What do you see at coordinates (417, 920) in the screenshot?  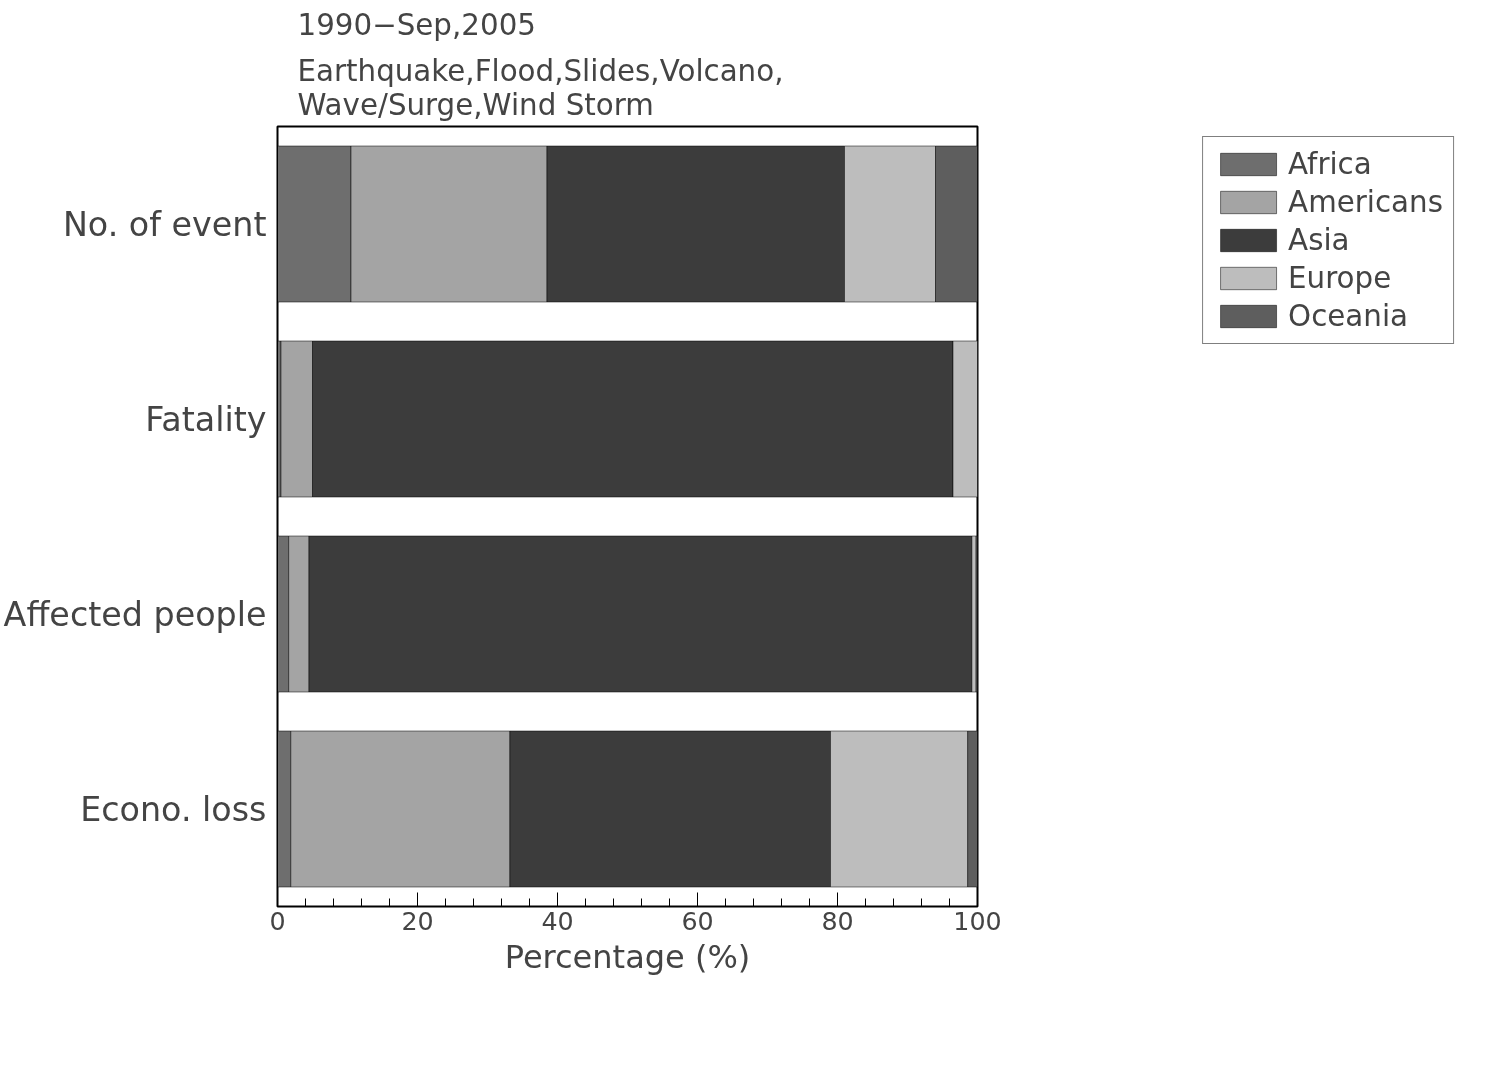 I see `x-tick-label: 20` at bounding box center [417, 920].